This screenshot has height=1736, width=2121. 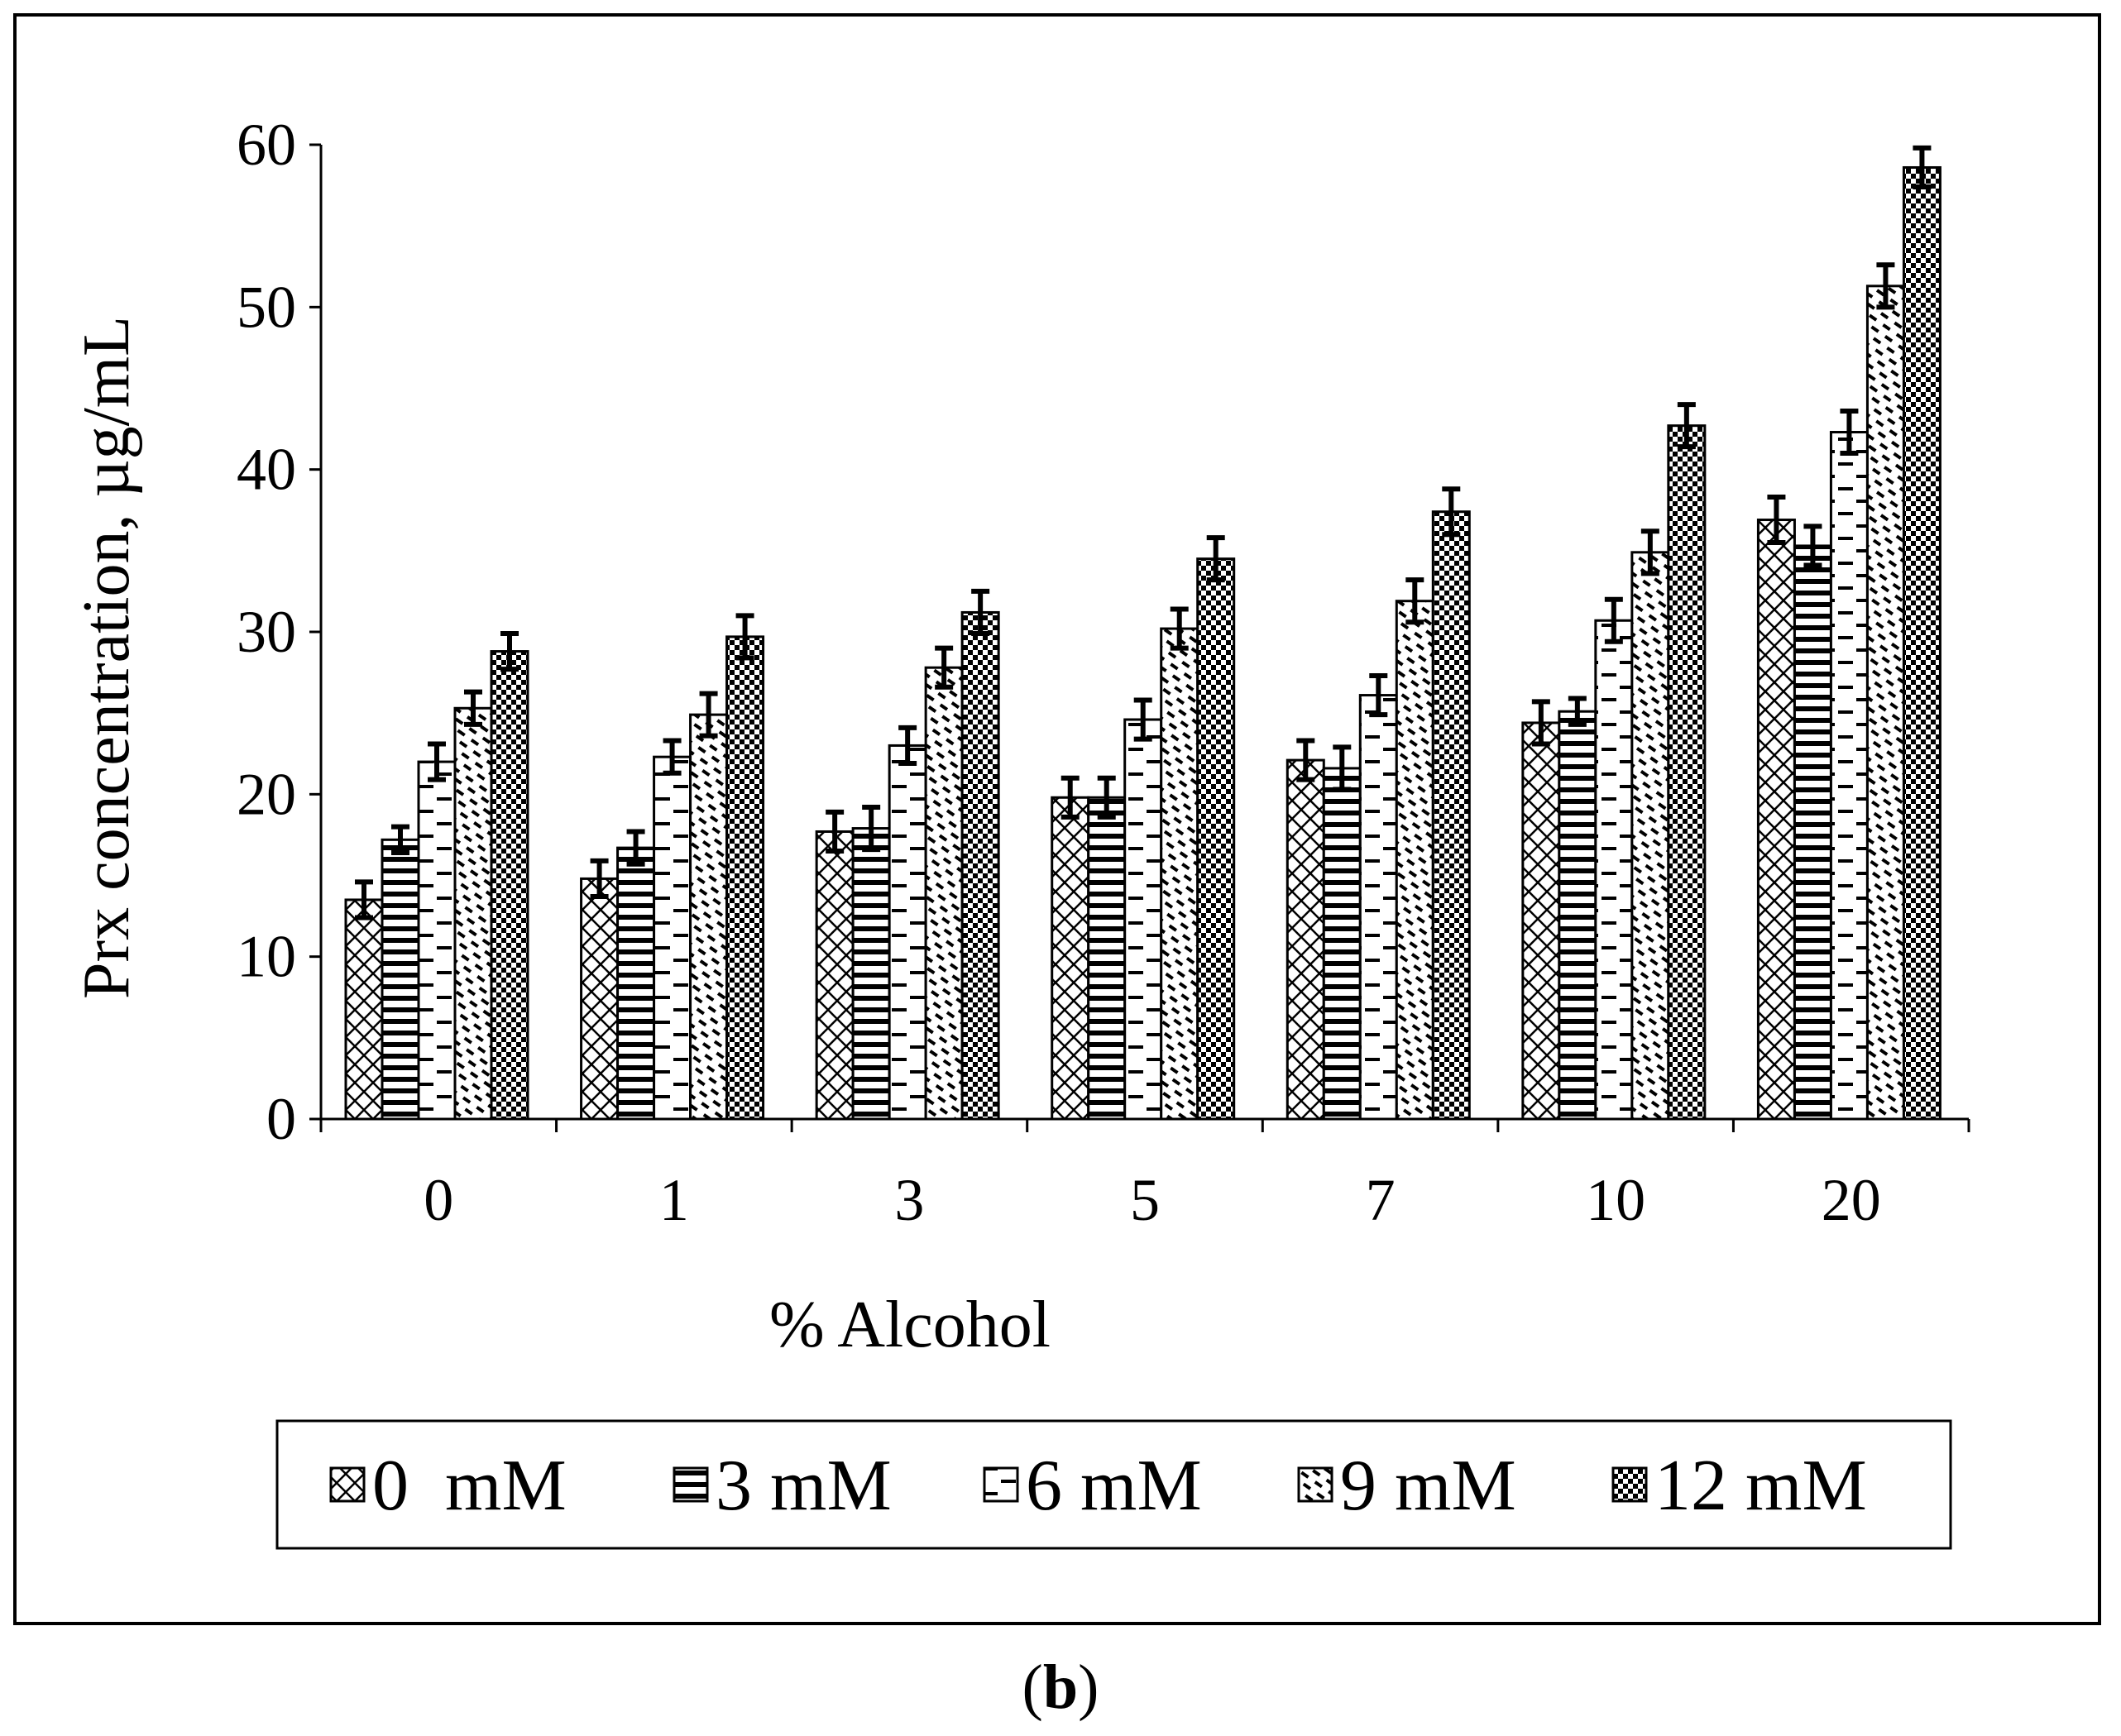 I want to click on legend-swatch-6mM, so click(x=1001, y=1484).